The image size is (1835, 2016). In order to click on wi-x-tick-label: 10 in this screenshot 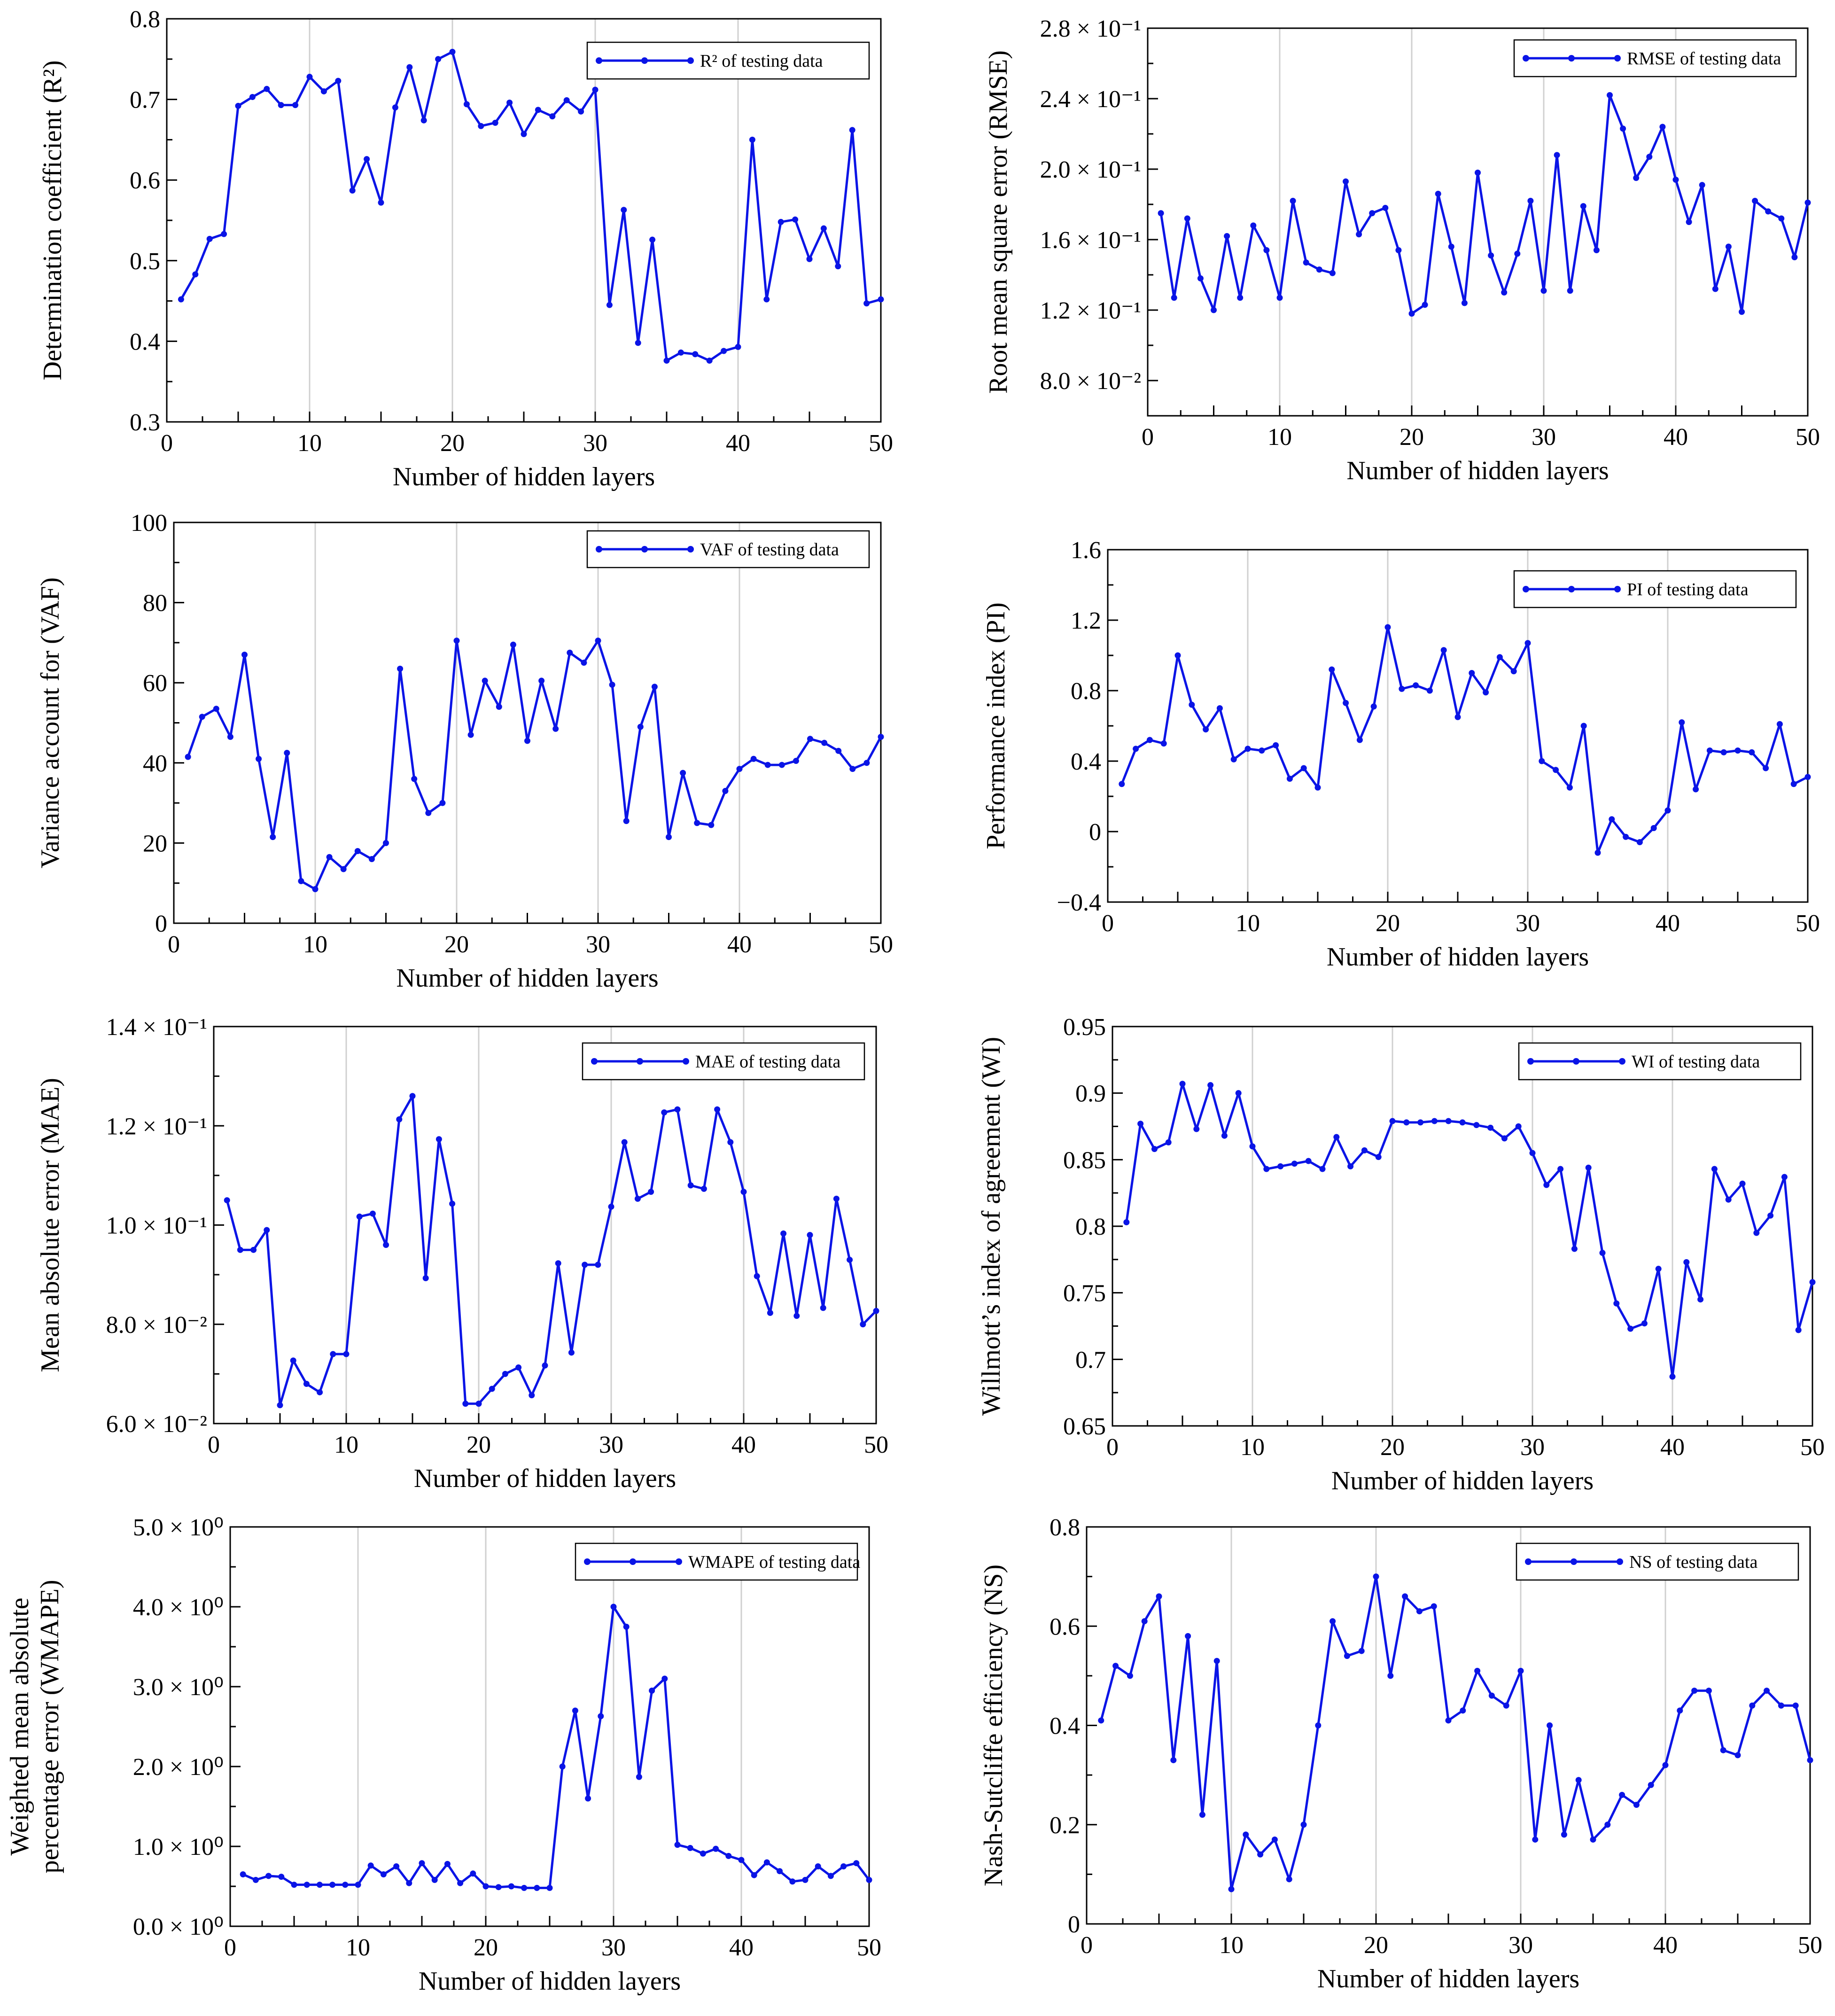, I will do `click(1252, 1448)`.